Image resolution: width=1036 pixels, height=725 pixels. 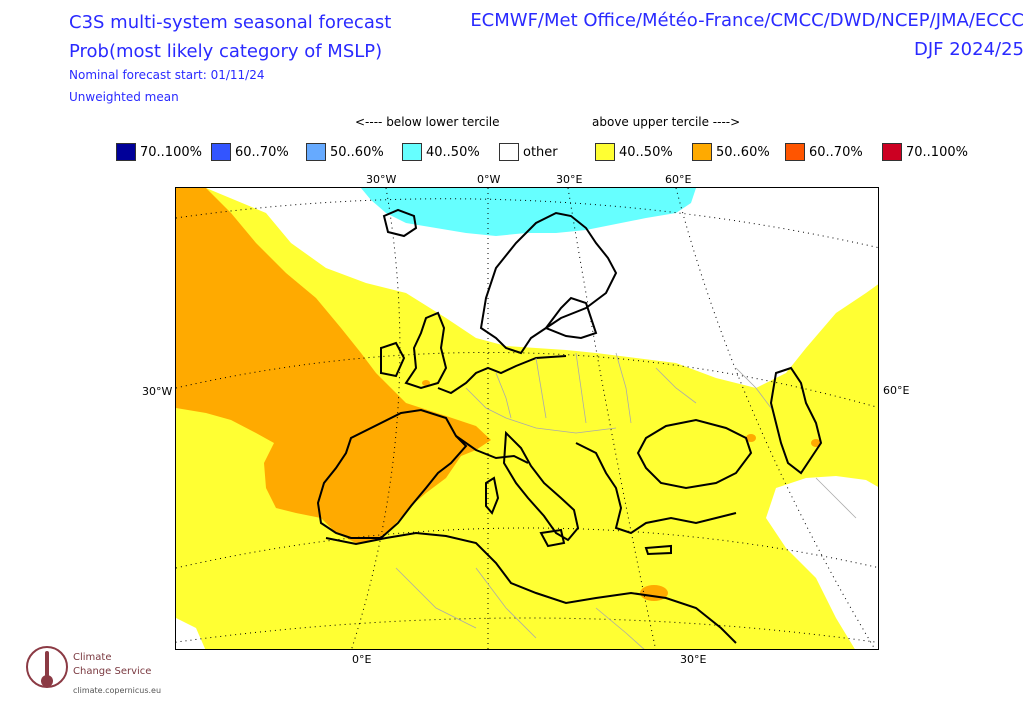 I want to click on white-east-region, so click(x=822, y=562).